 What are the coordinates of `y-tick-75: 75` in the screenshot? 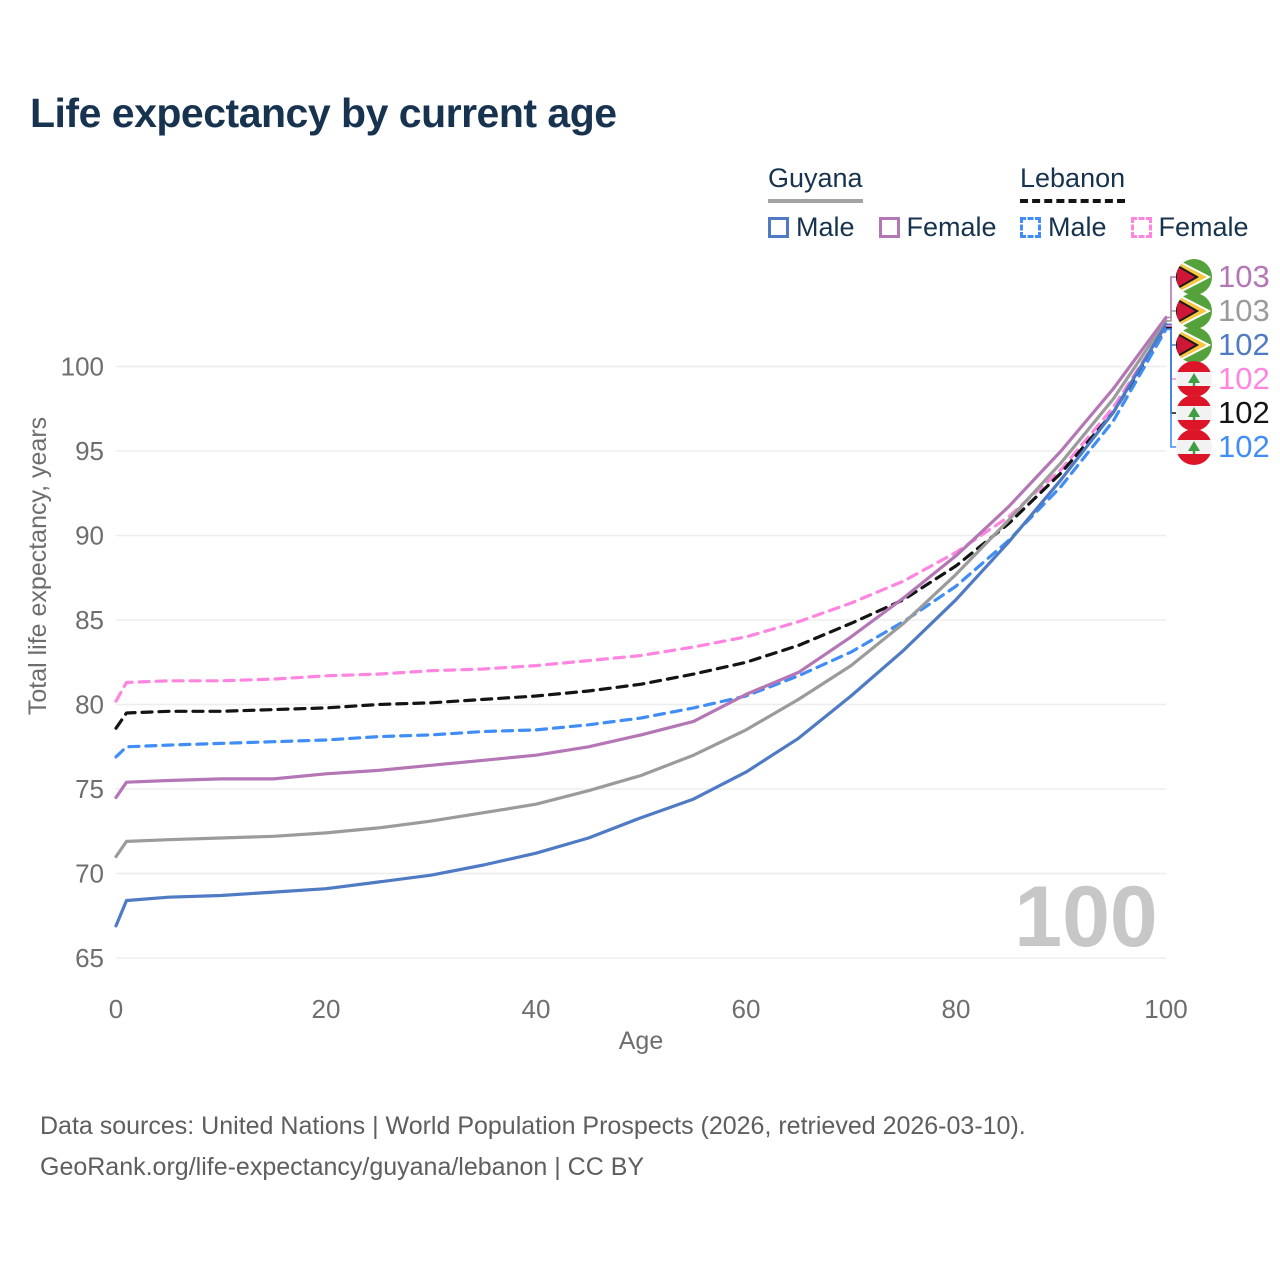 It's located at (89, 789).